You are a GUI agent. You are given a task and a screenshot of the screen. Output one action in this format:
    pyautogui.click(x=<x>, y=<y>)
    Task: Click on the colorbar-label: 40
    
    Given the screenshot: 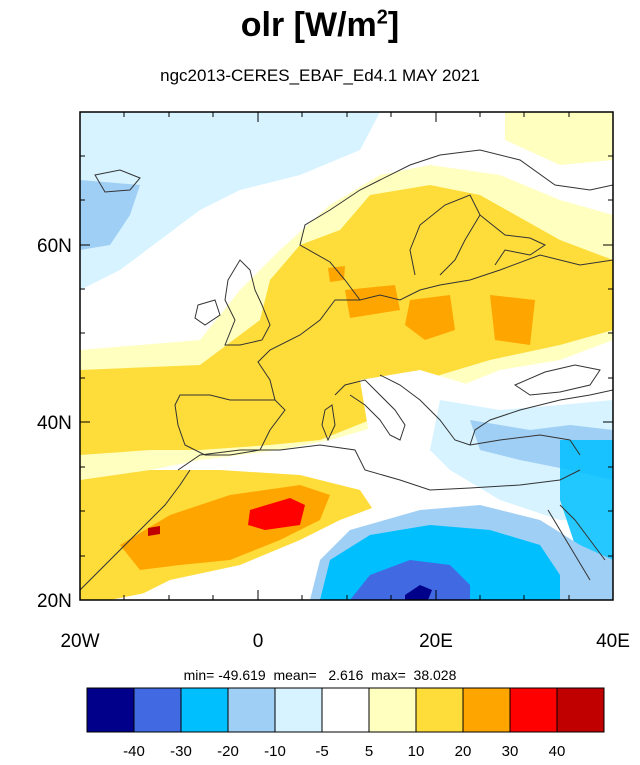 What is the action you would take?
    pyautogui.click(x=557, y=751)
    